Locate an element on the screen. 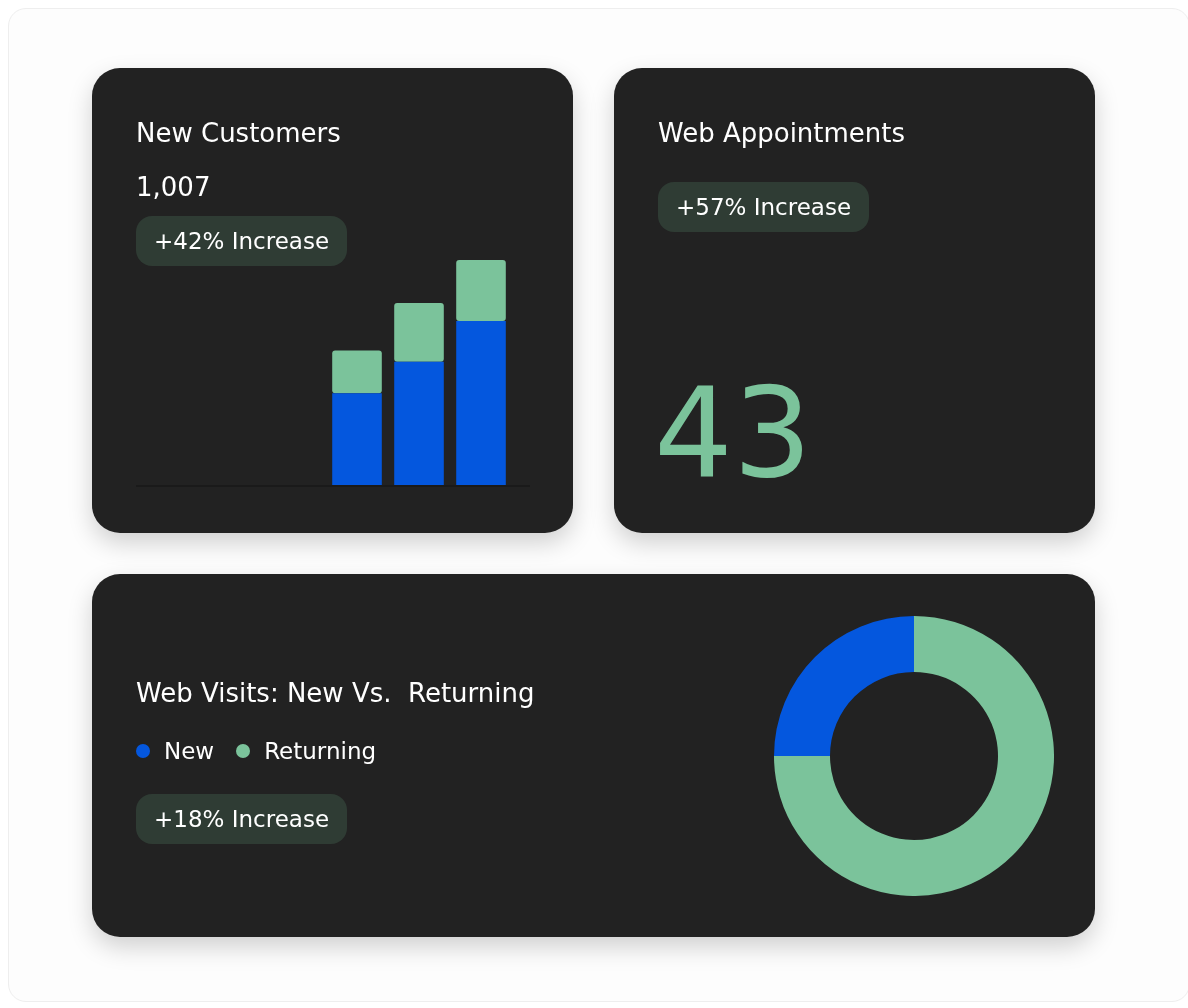  text: +57% Increase is located at coordinates (764, 207).